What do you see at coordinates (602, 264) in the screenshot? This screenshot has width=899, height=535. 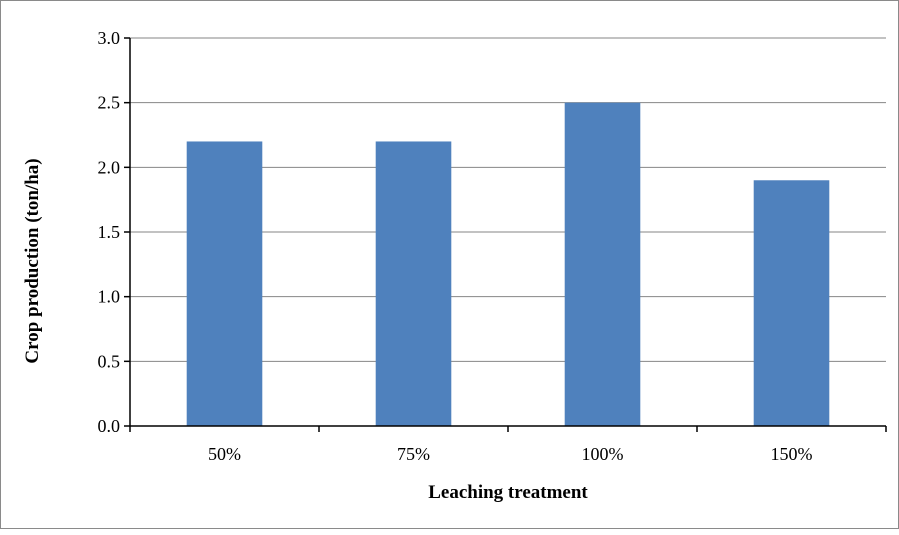 I see `bar-100%` at bounding box center [602, 264].